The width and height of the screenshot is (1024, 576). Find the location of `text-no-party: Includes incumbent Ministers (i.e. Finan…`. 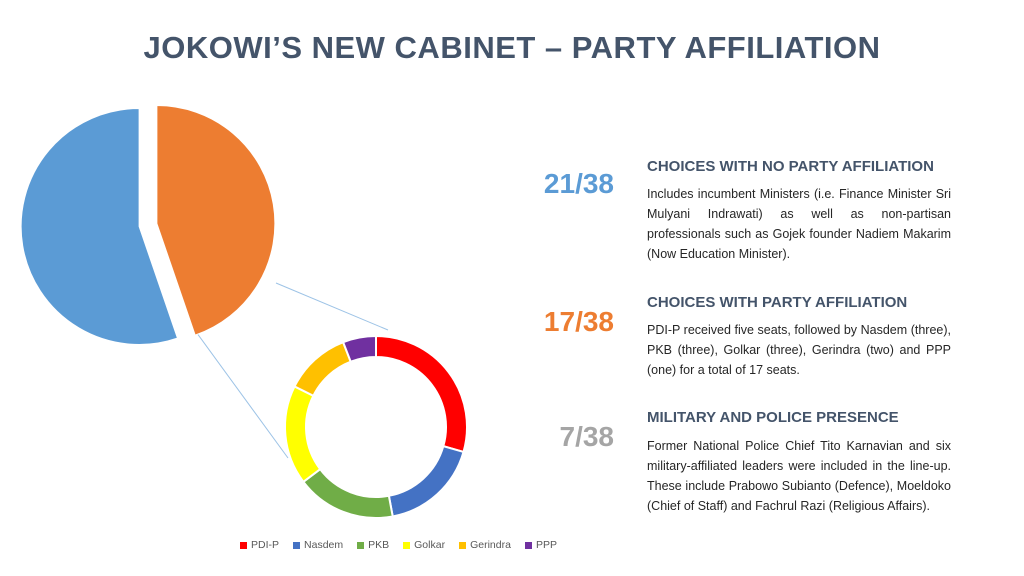

text-no-party: Includes incumbent Ministers (i.e. Finan… is located at coordinates (799, 224).